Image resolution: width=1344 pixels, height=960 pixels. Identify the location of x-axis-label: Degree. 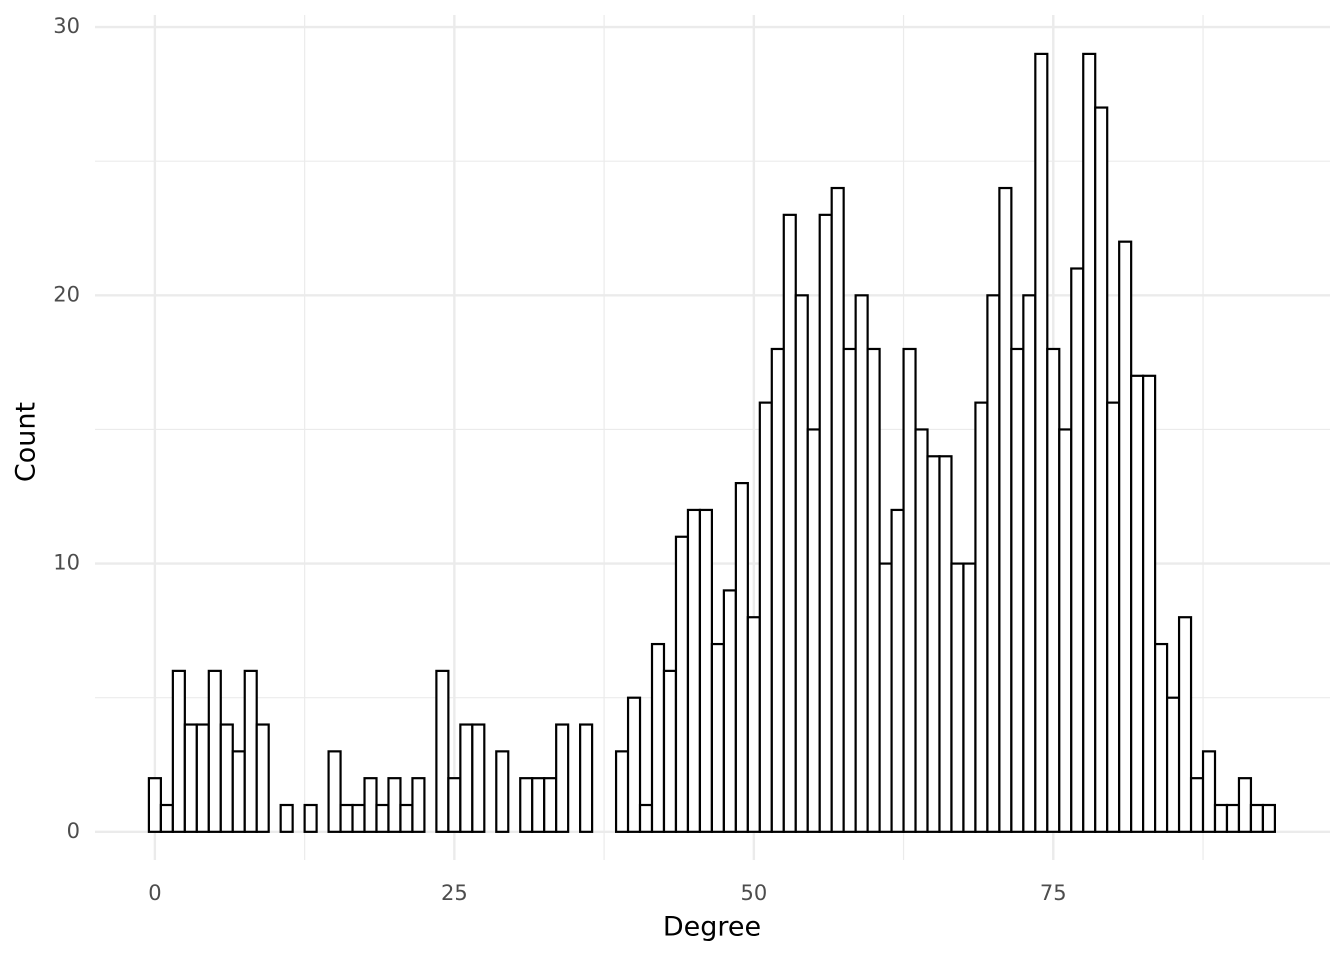
(712, 927).